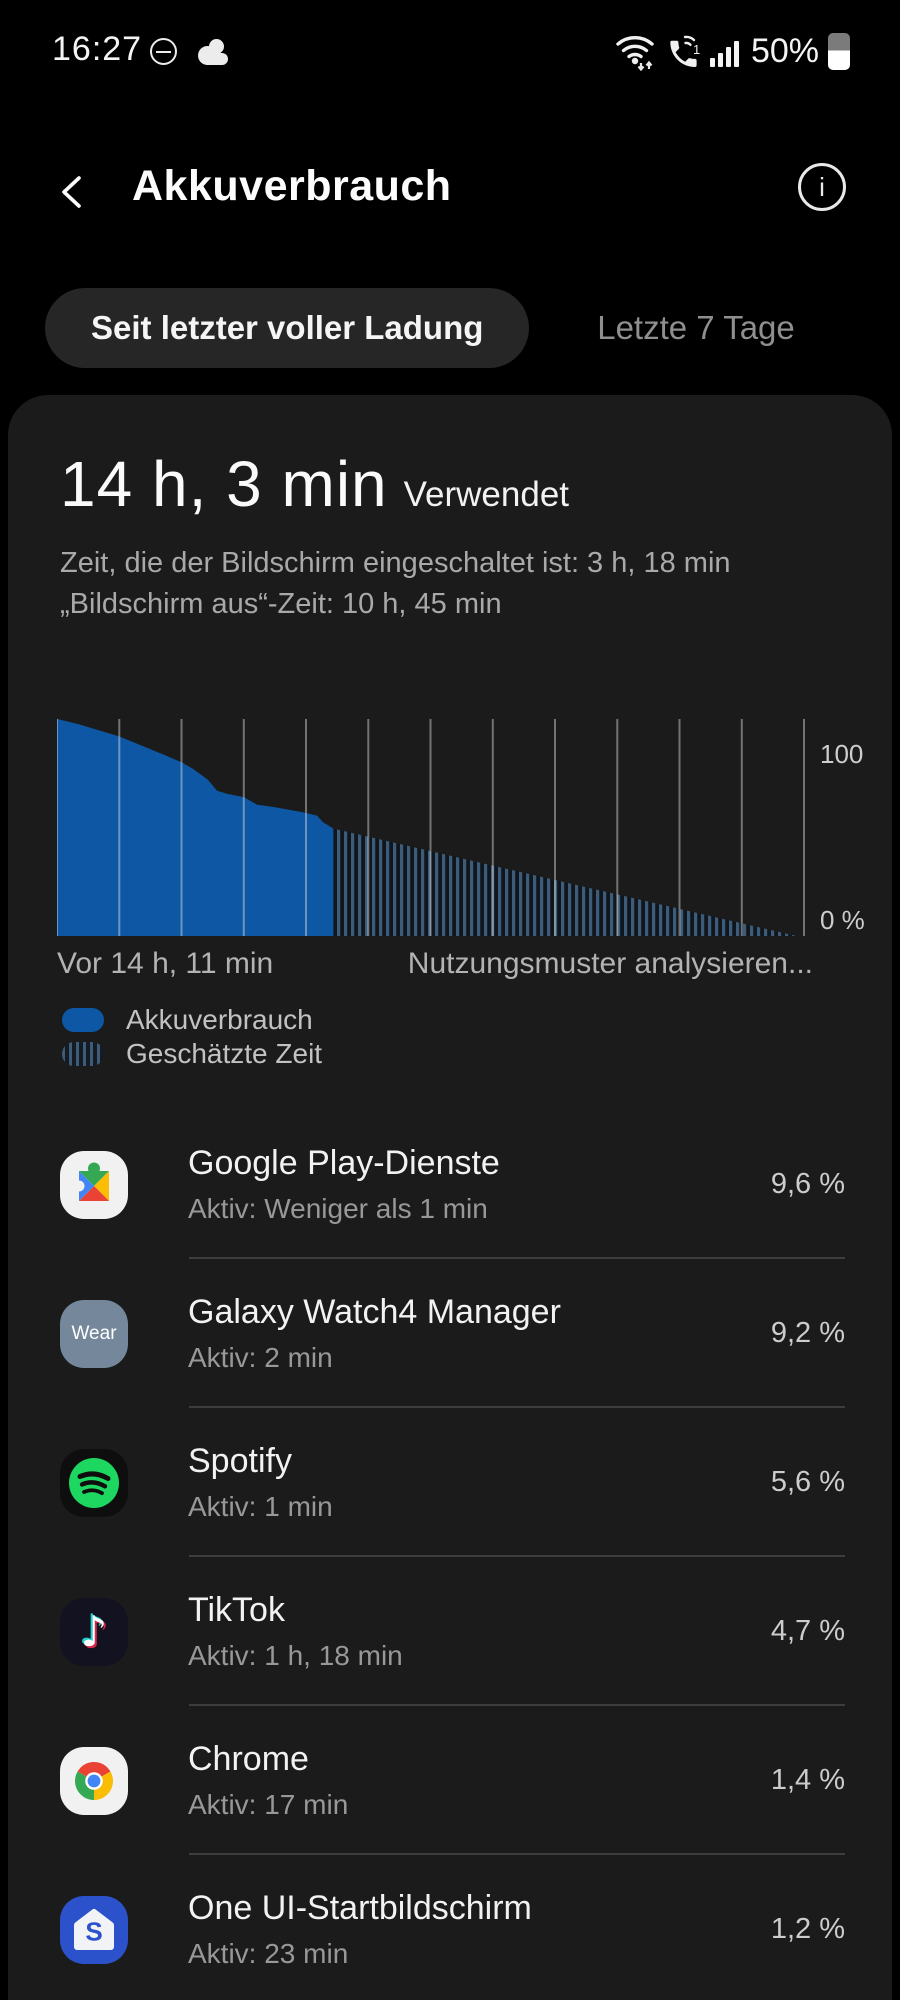  Describe the element at coordinates (260, 1357) in the screenshot. I see `app-active-time: Aktiv: 2 min` at that location.